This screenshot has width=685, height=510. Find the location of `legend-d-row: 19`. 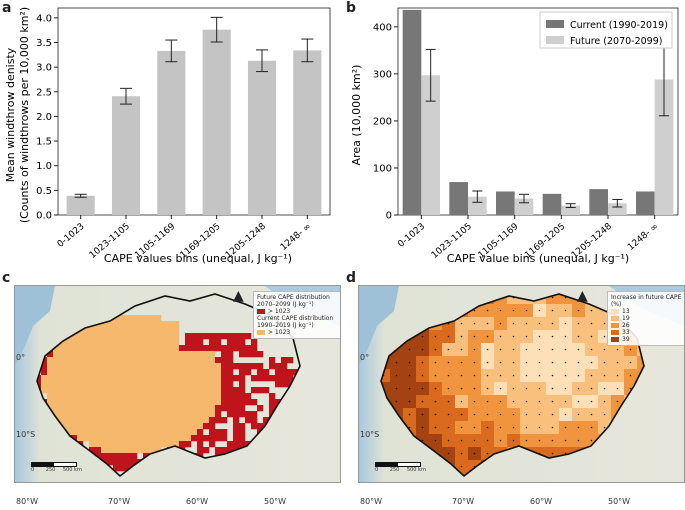

legend-d-row: 19 is located at coordinates (647, 318).